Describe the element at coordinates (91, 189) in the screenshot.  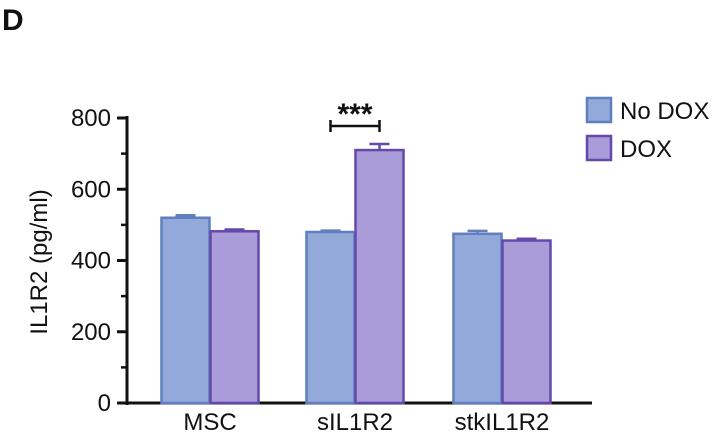
I see `y-tick-label: 600` at that location.